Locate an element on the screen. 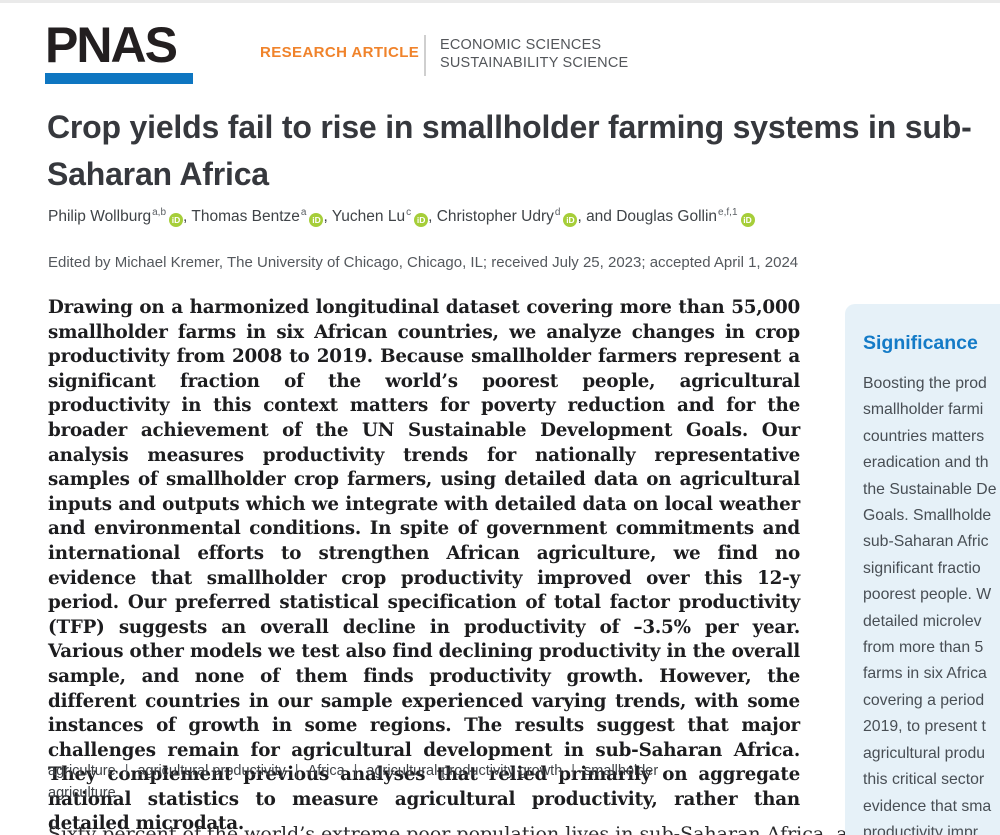 This screenshot has width=1000, height=835. significance-line: eradication and th is located at coordinates (926, 463).